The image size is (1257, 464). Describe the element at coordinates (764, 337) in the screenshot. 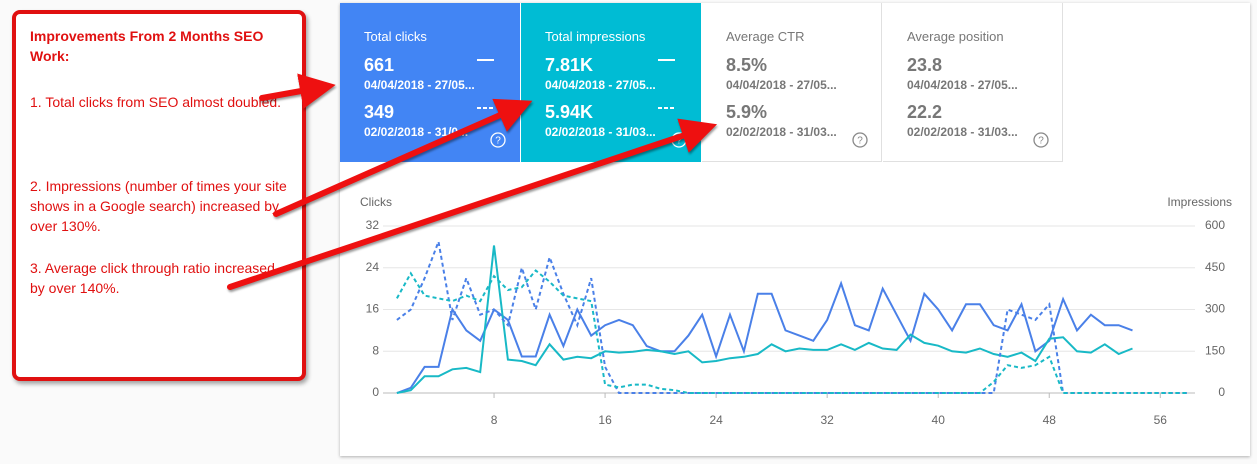

I see `series-line` at that location.